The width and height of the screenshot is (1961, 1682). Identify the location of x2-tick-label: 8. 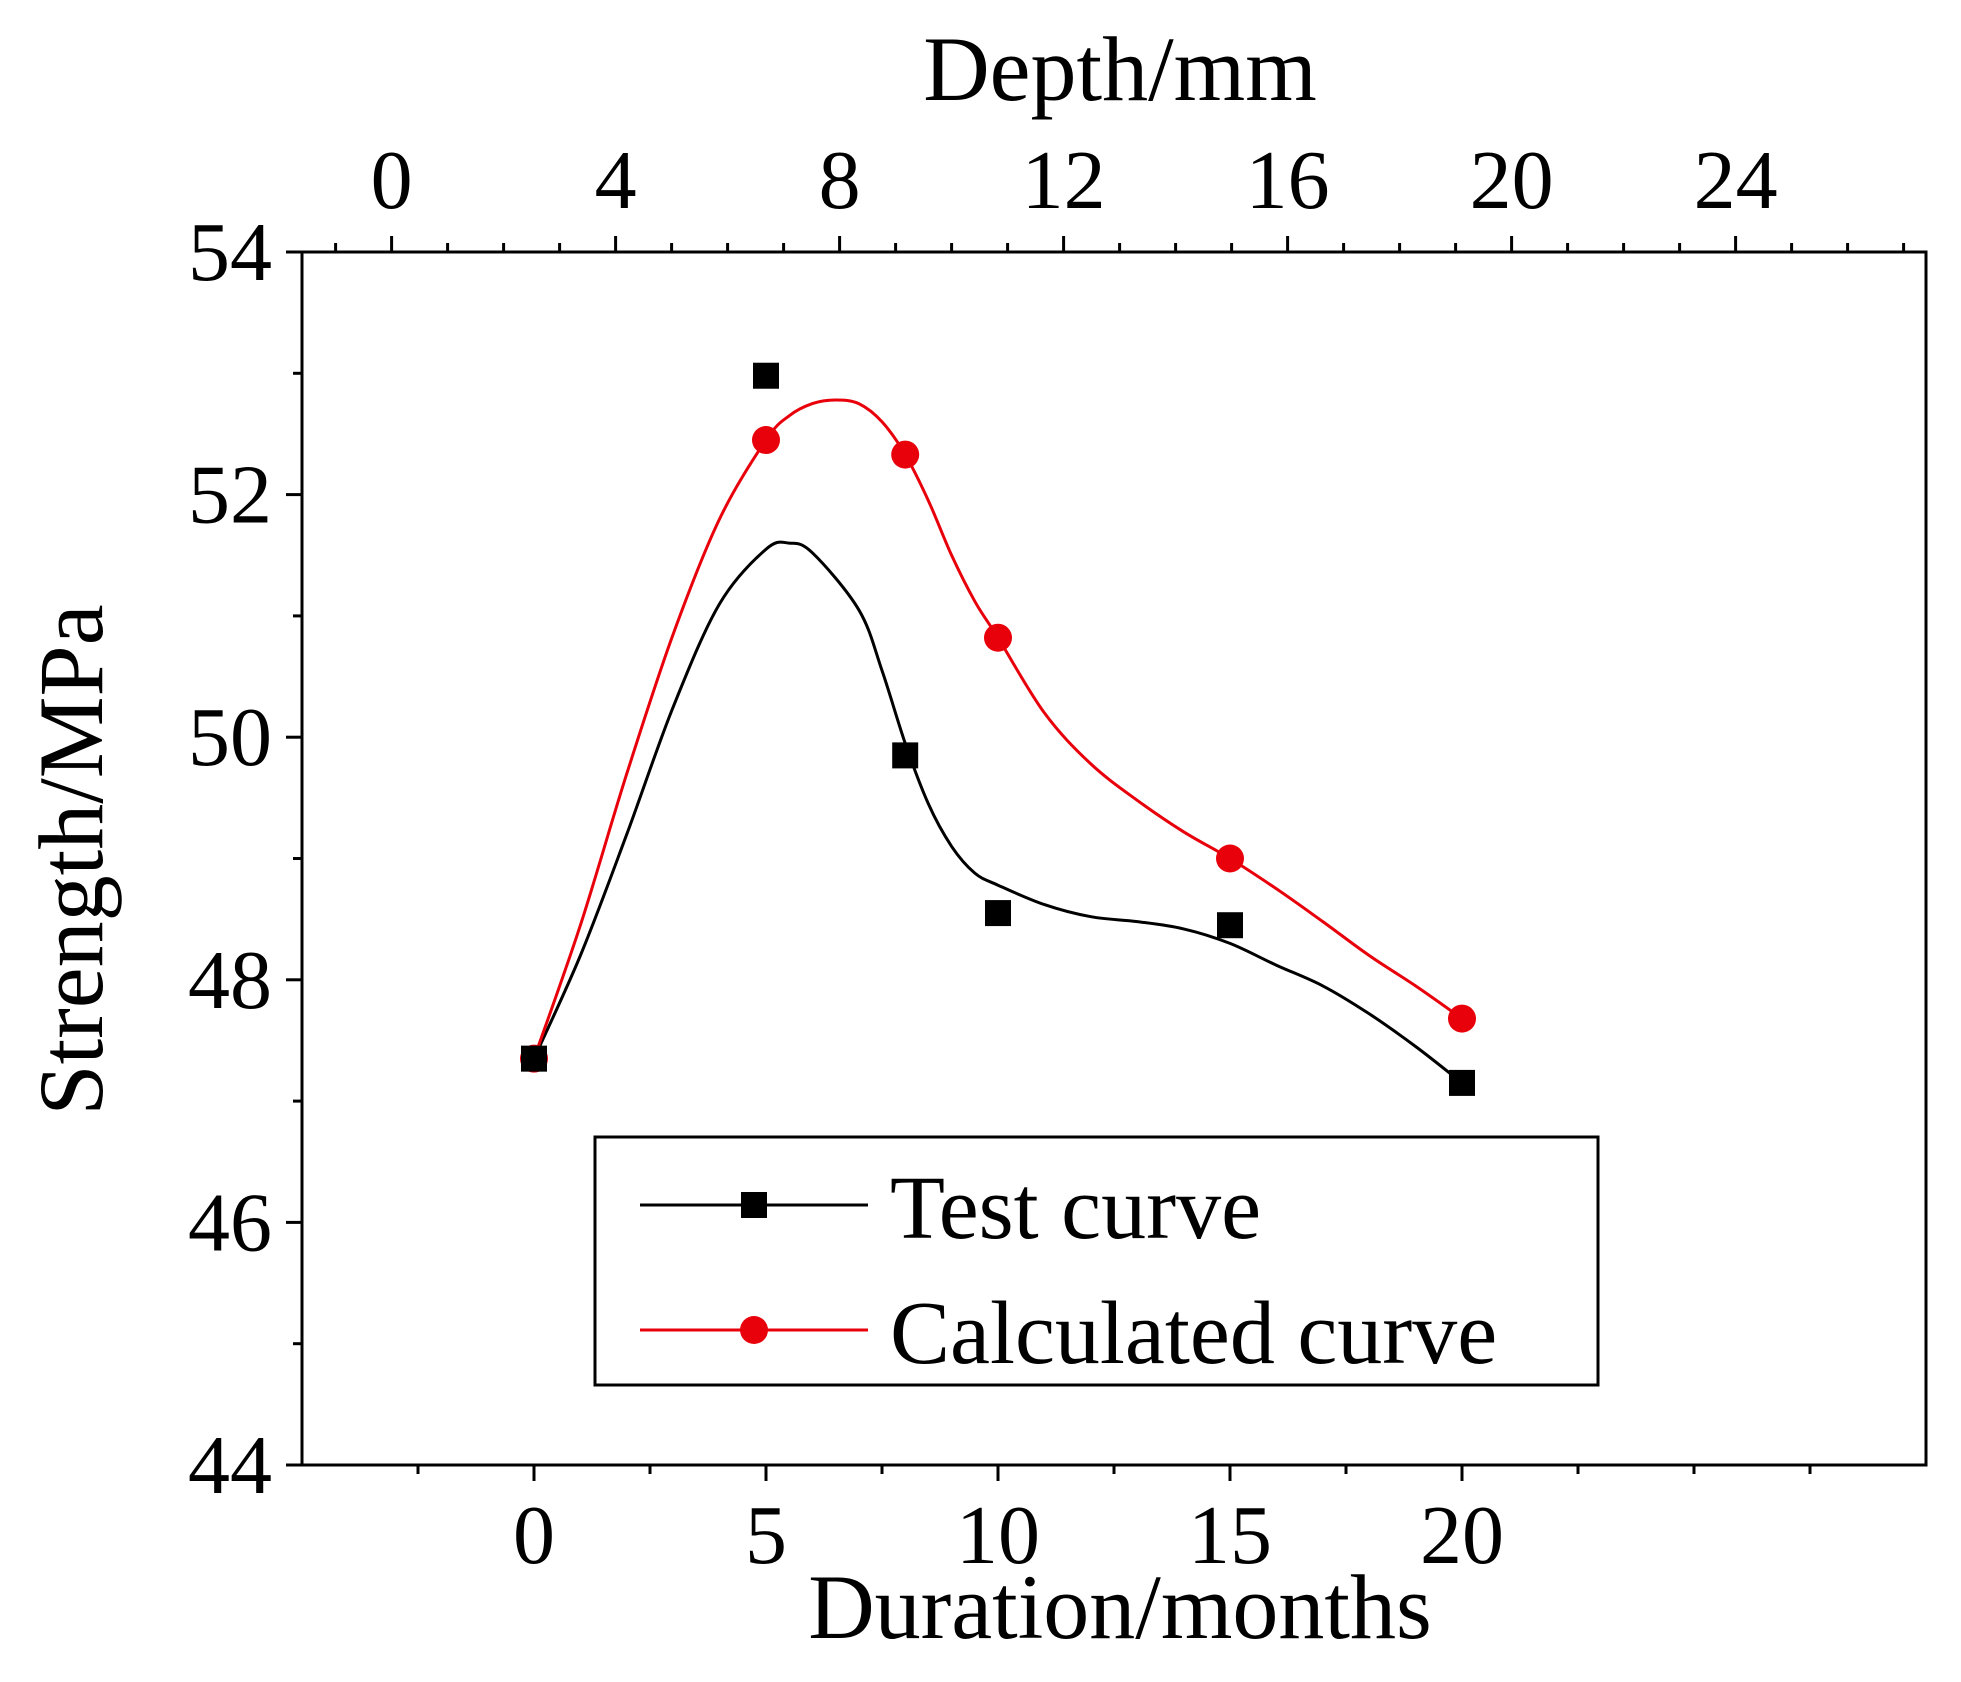
(840, 180).